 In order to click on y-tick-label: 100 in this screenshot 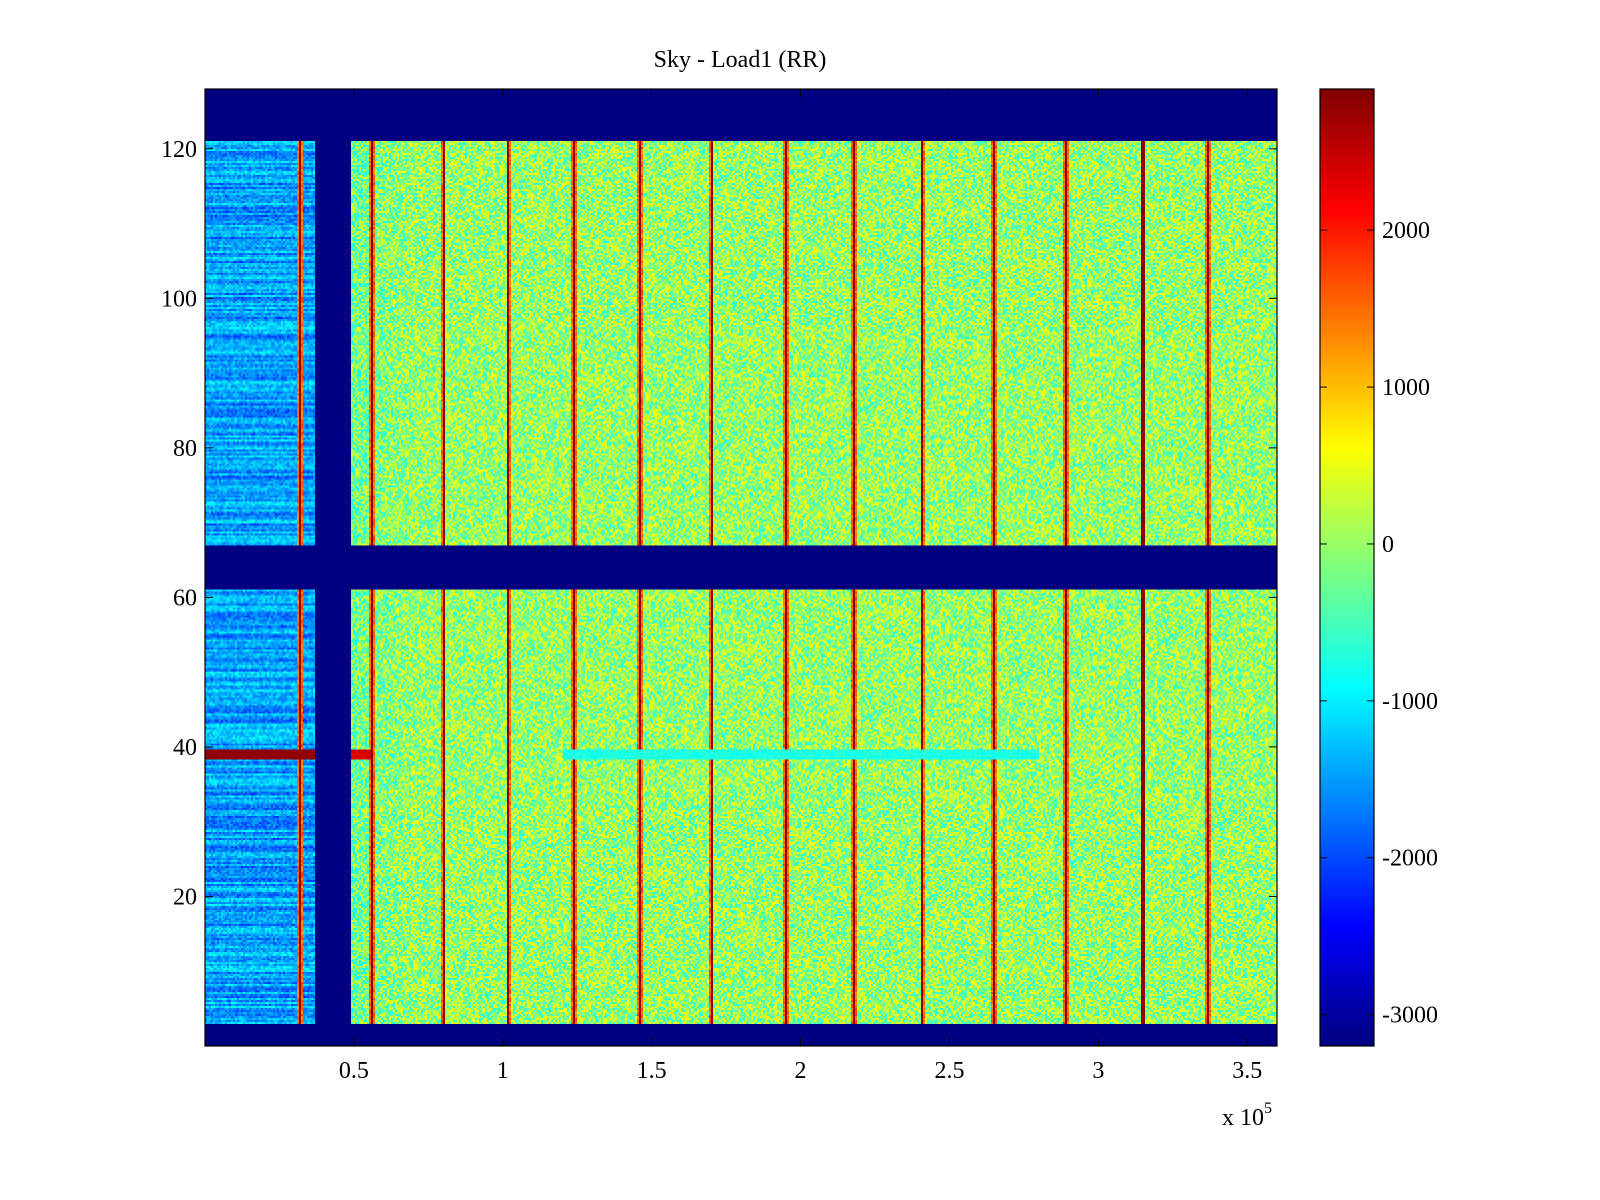, I will do `click(179, 299)`.